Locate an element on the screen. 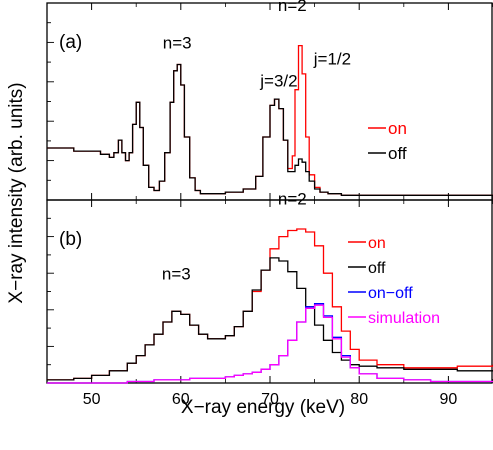 This screenshot has width=493, height=450. annotation: j=1/2 is located at coordinates (332, 58).